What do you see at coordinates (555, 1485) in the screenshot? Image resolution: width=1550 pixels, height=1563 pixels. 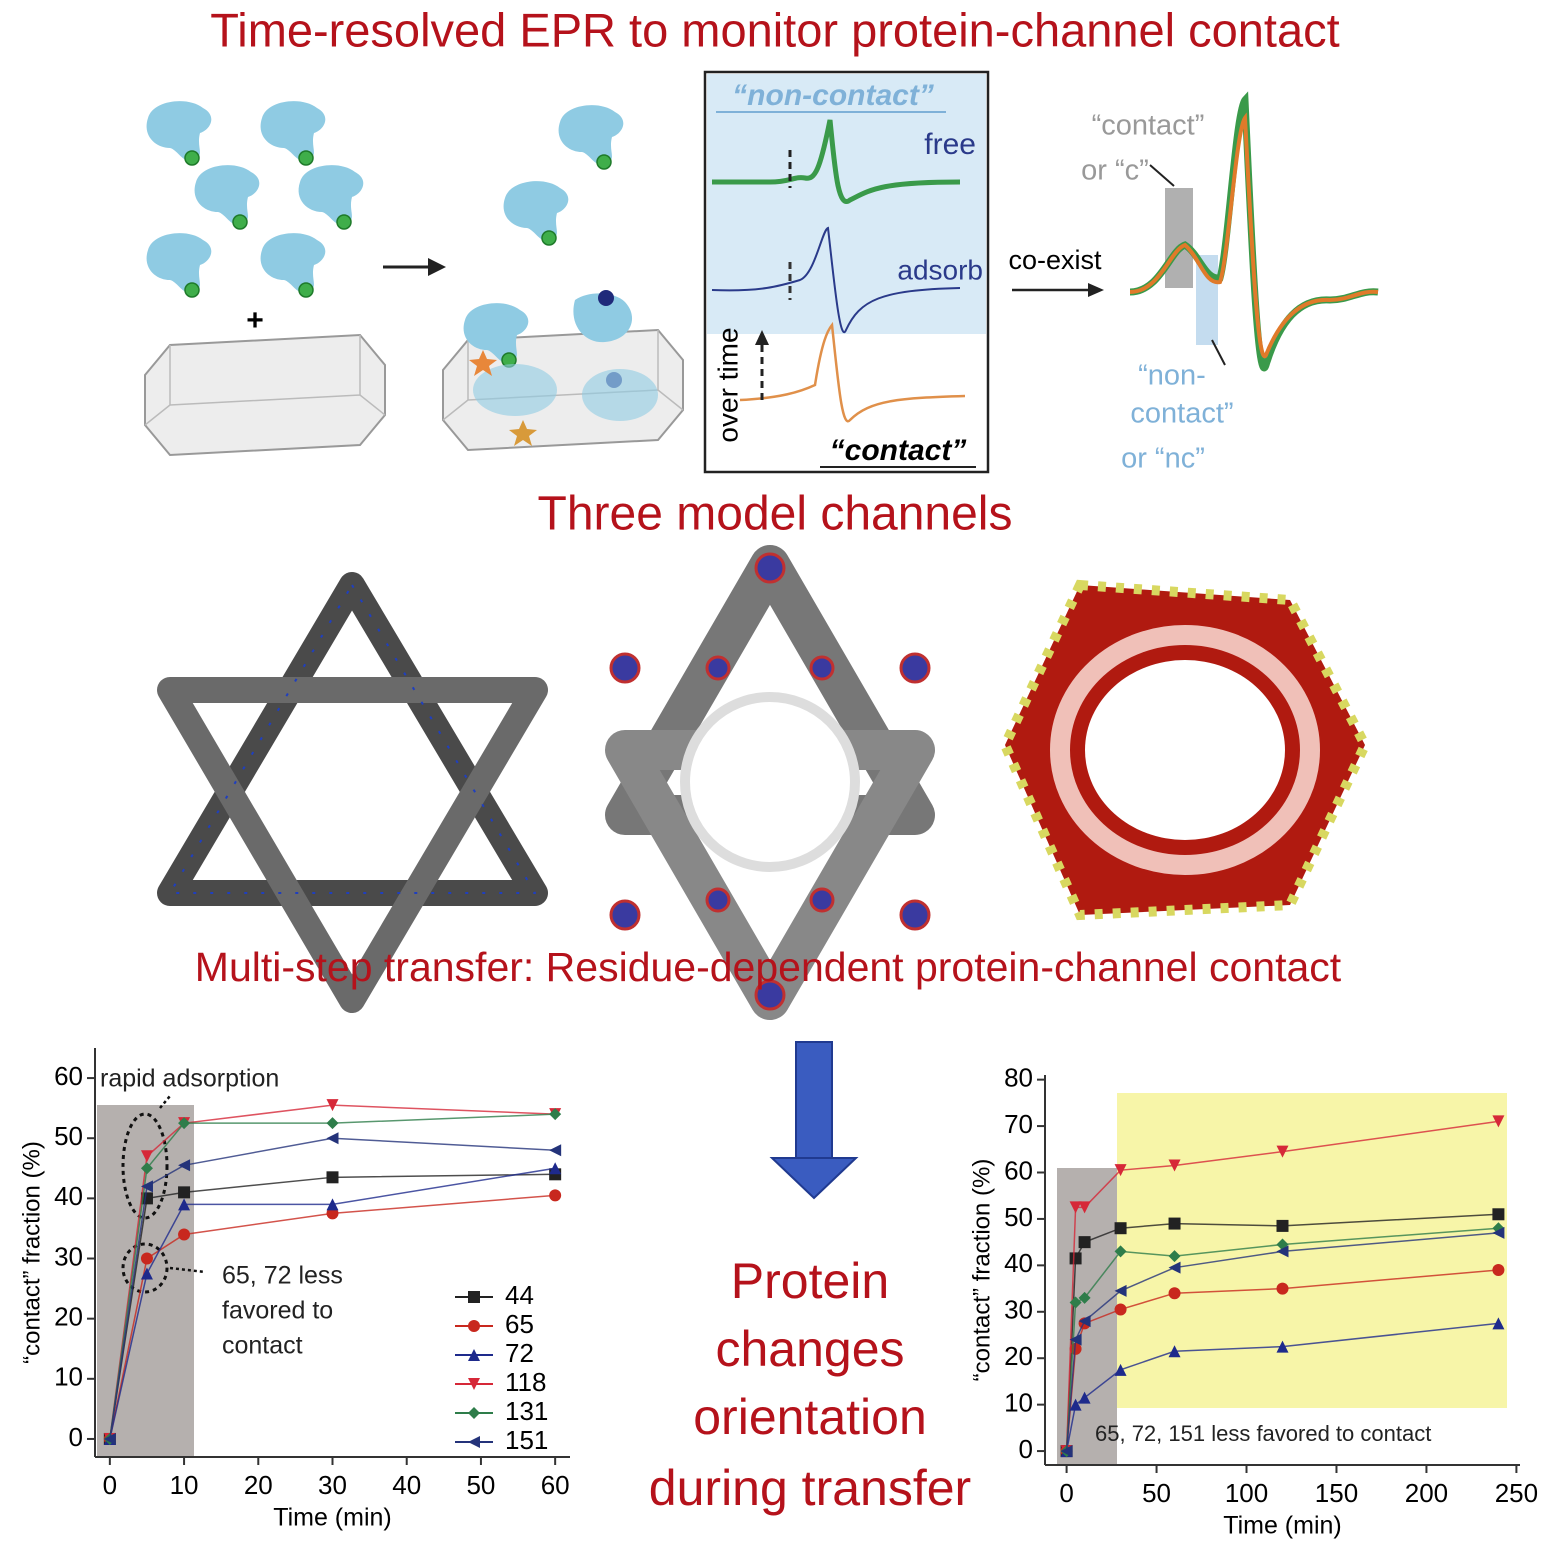 I see `x-tick-label: 60` at bounding box center [555, 1485].